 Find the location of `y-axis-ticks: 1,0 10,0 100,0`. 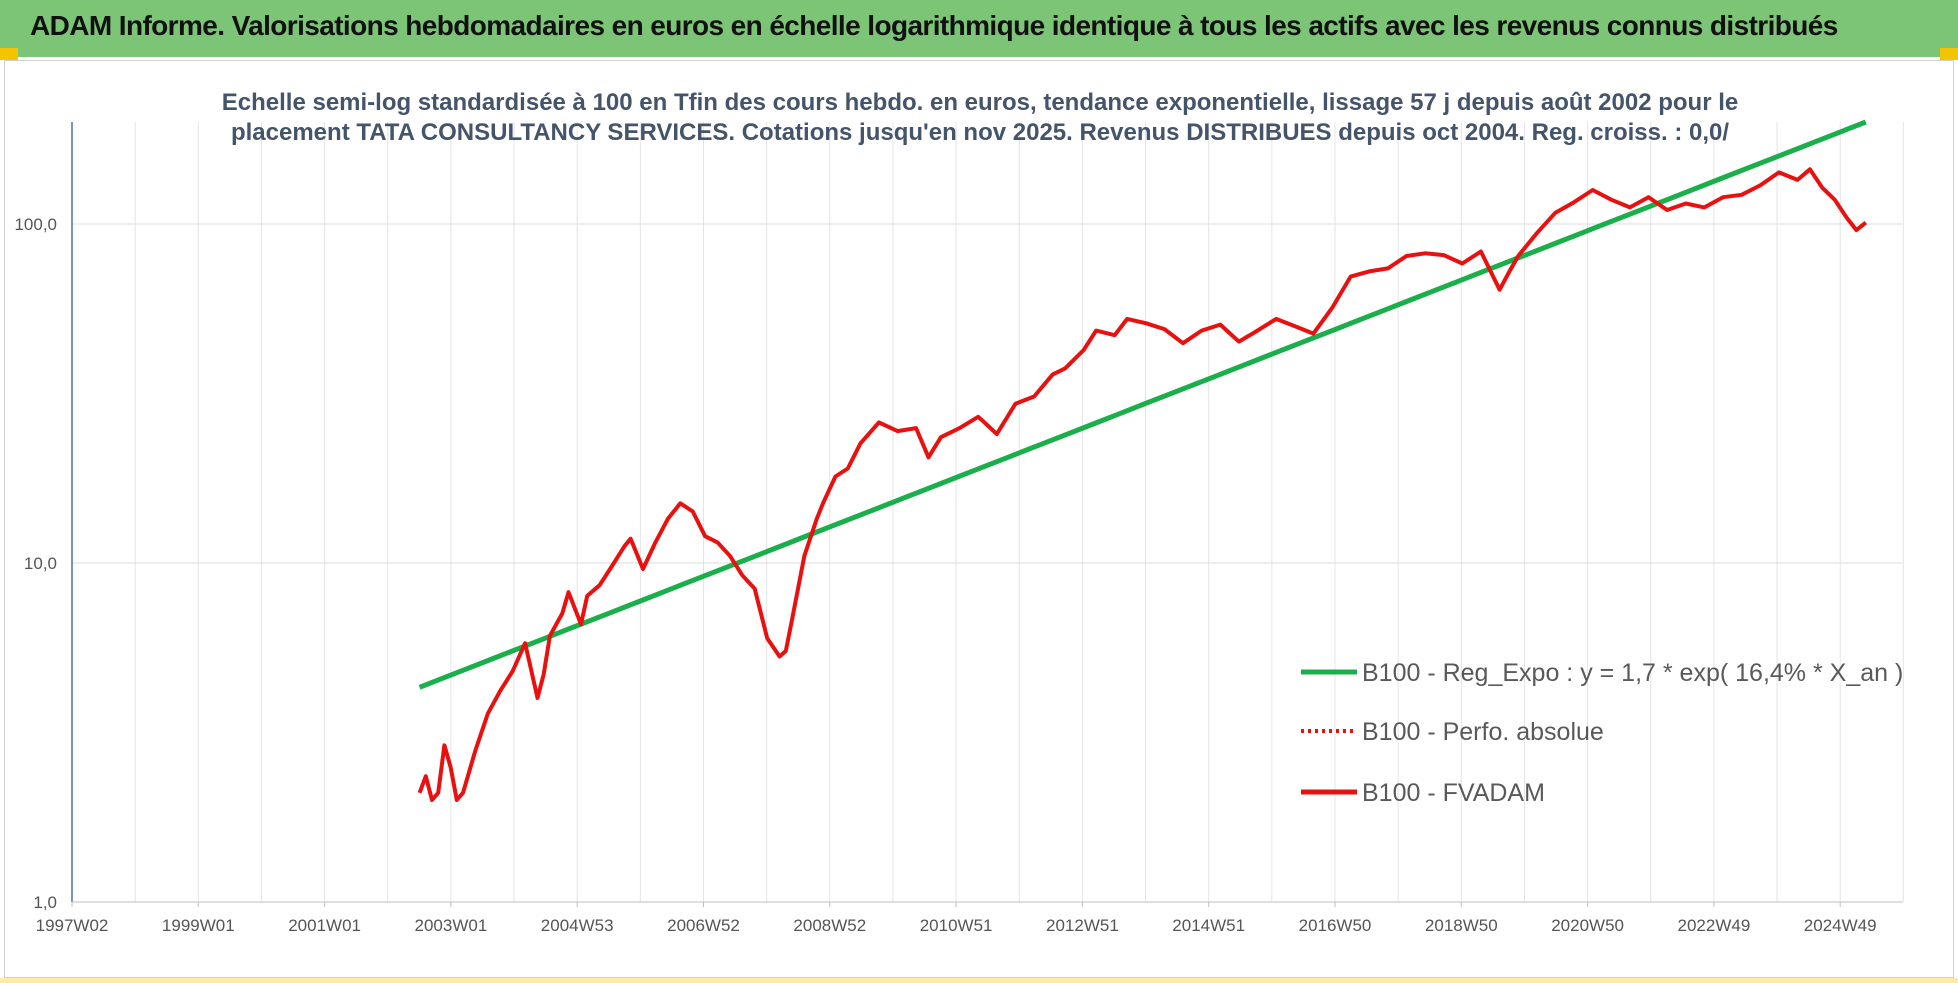

y-axis-ticks: 1,0 10,0 100,0 is located at coordinates (35, 563).